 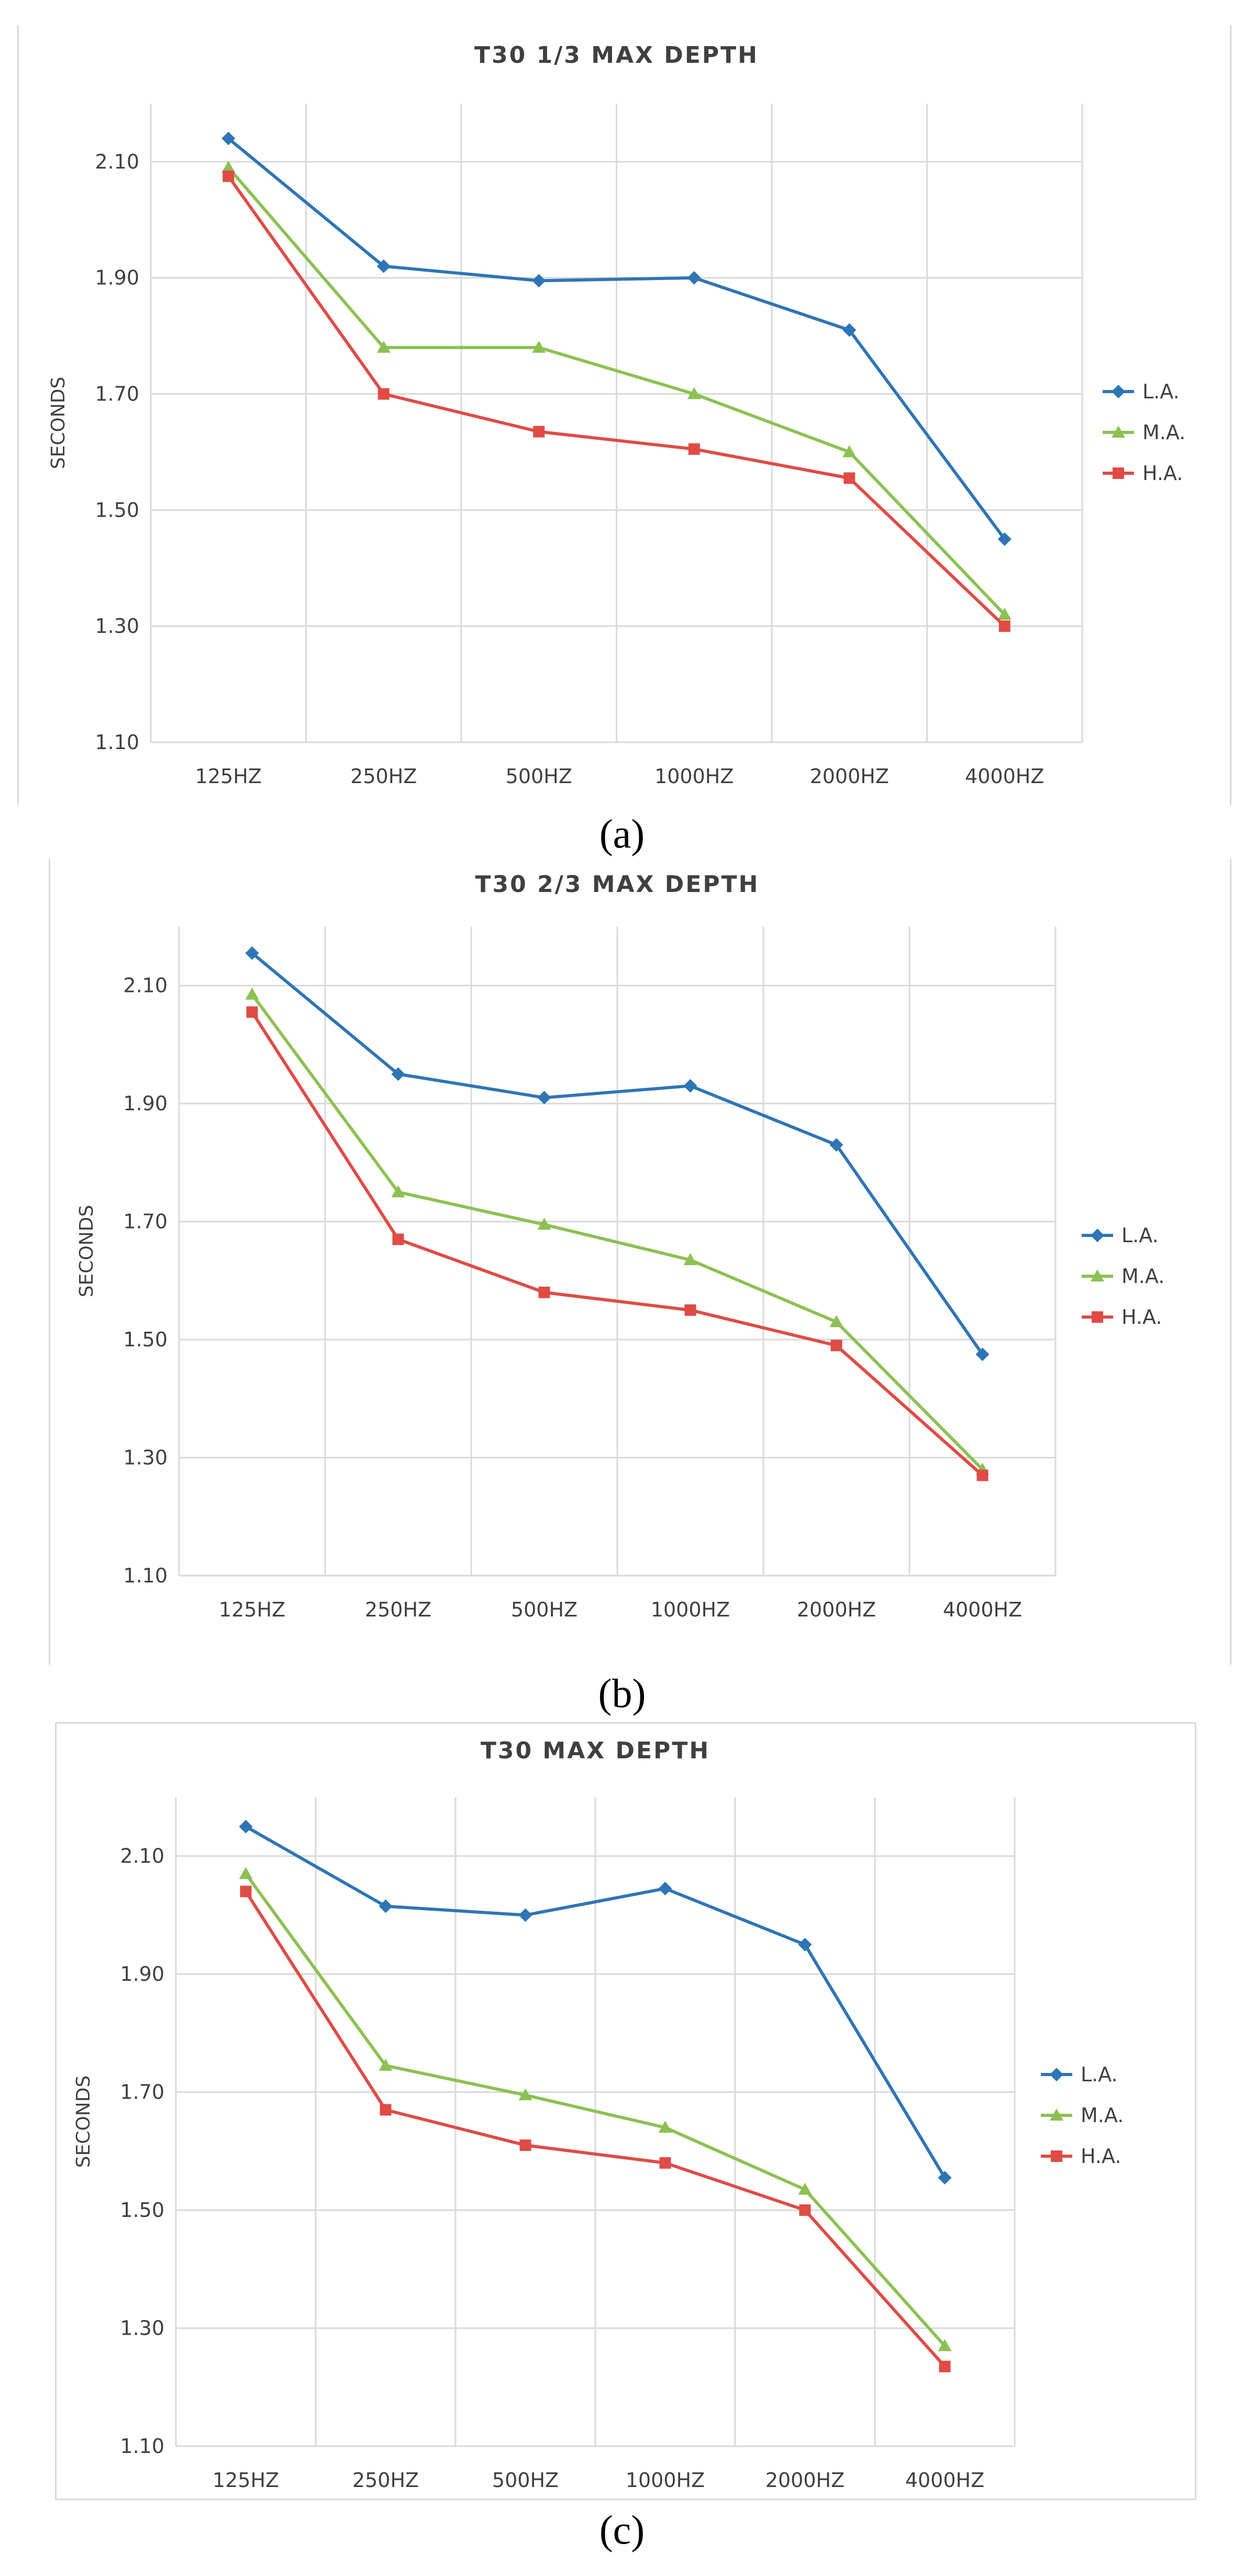 What do you see at coordinates (1098, 1317) in the screenshot?
I see `chart-b-legend-marker-ha` at bounding box center [1098, 1317].